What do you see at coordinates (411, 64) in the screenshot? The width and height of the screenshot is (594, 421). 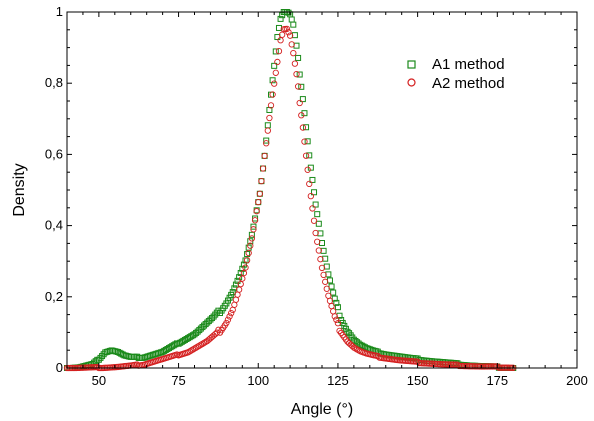 I see `legend-marker-a1` at bounding box center [411, 64].